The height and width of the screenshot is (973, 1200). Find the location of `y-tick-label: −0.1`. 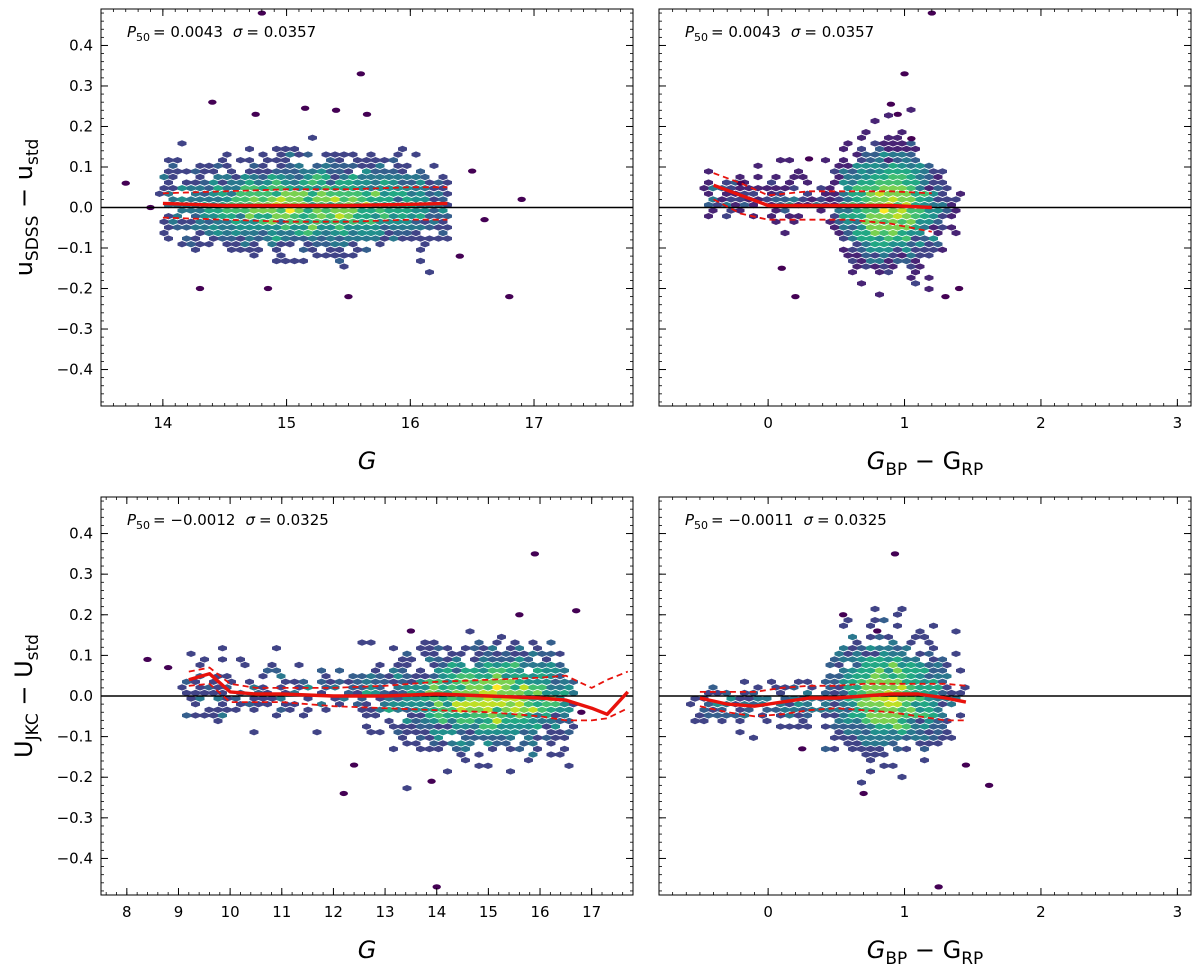

y-tick-label: −0.1 is located at coordinates (75, 248).